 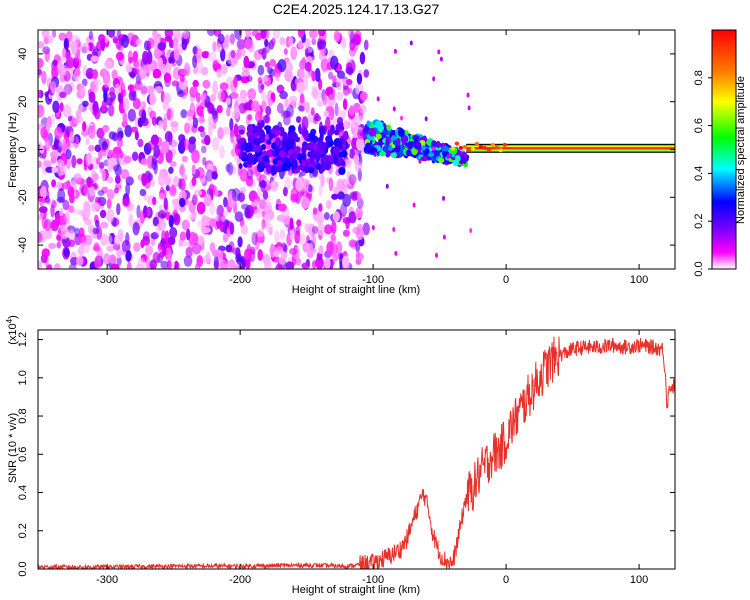 I want to click on colorbar-tick-label: 0.4, so click(x=699, y=173).